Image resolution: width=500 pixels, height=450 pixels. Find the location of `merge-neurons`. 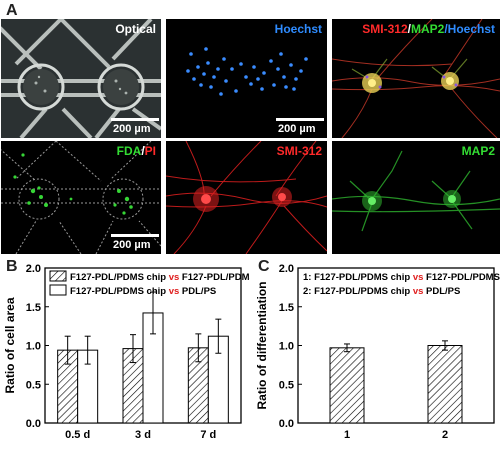

merge-neurons is located at coordinates (416, 78).